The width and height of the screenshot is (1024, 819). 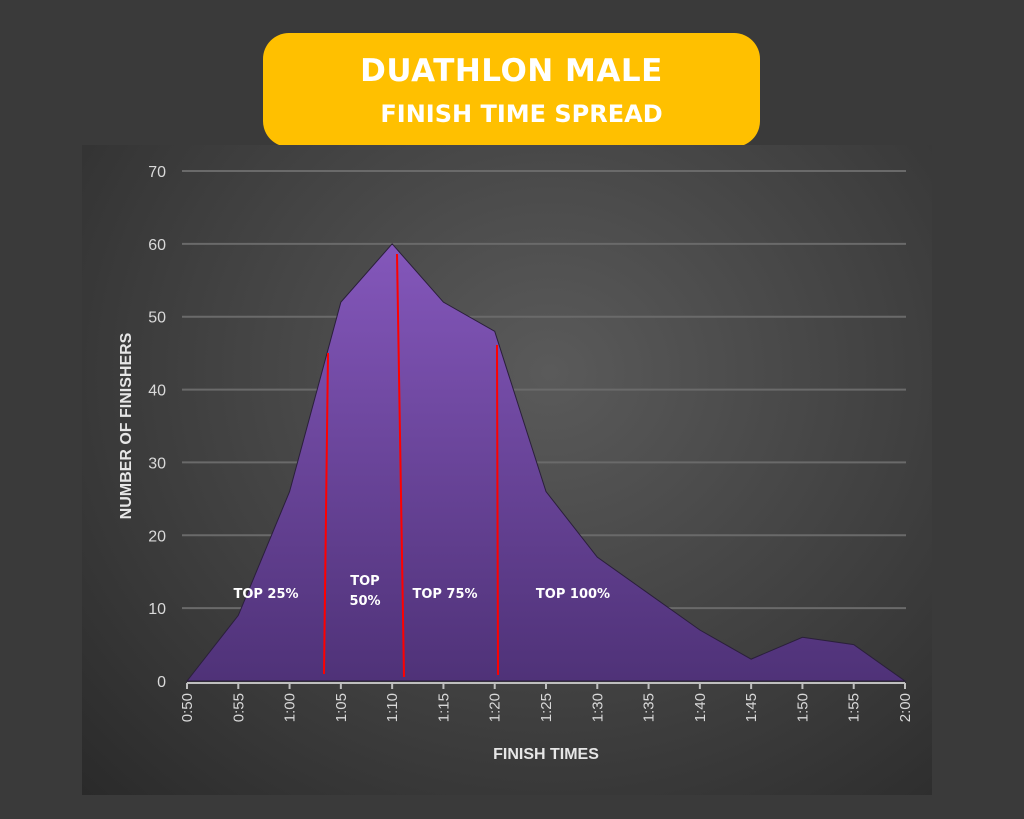 What do you see at coordinates (751, 707) in the screenshot?
I see `x-tick-label: 1:45` at bounding box center [751, 707].